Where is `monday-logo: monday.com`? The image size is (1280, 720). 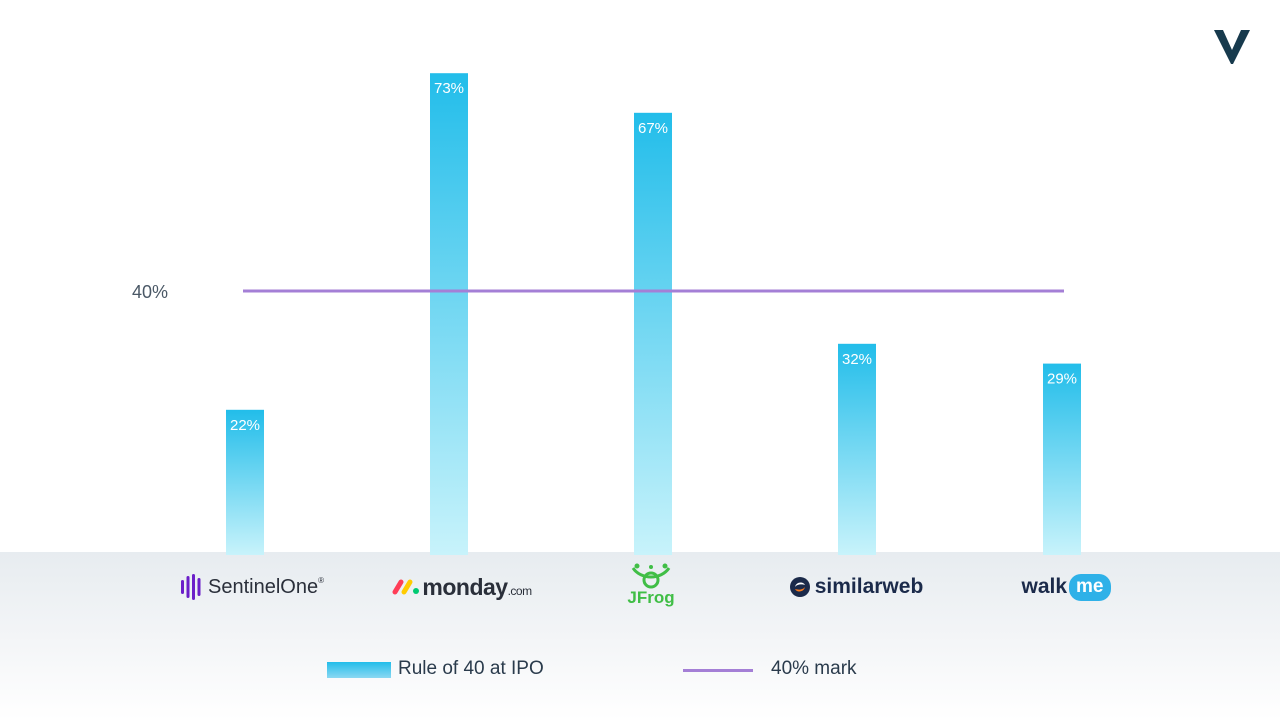 monday-logo: monday.com is located at coordinates (462, 587).